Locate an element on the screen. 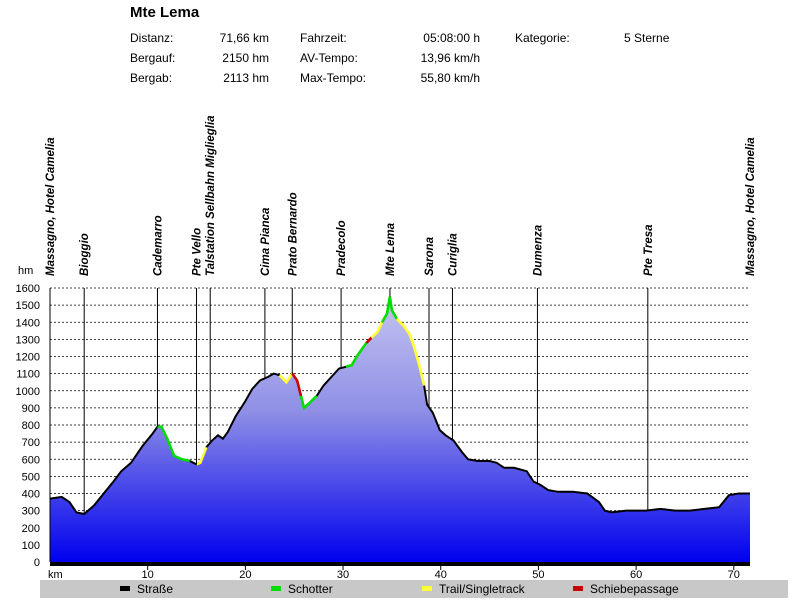 This screenshot has width=800, height=600. legend-item-road: Straße is located at coordinates (146, 589).